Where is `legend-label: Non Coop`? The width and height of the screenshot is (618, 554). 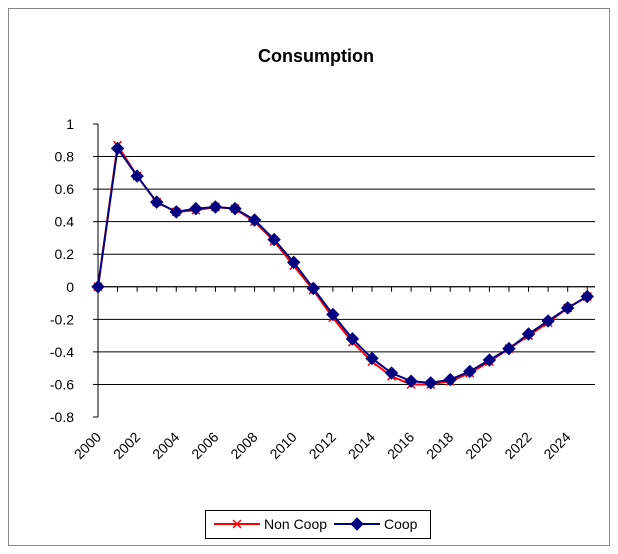
legend-label: Non Coop is located at coordinates (295, 524).